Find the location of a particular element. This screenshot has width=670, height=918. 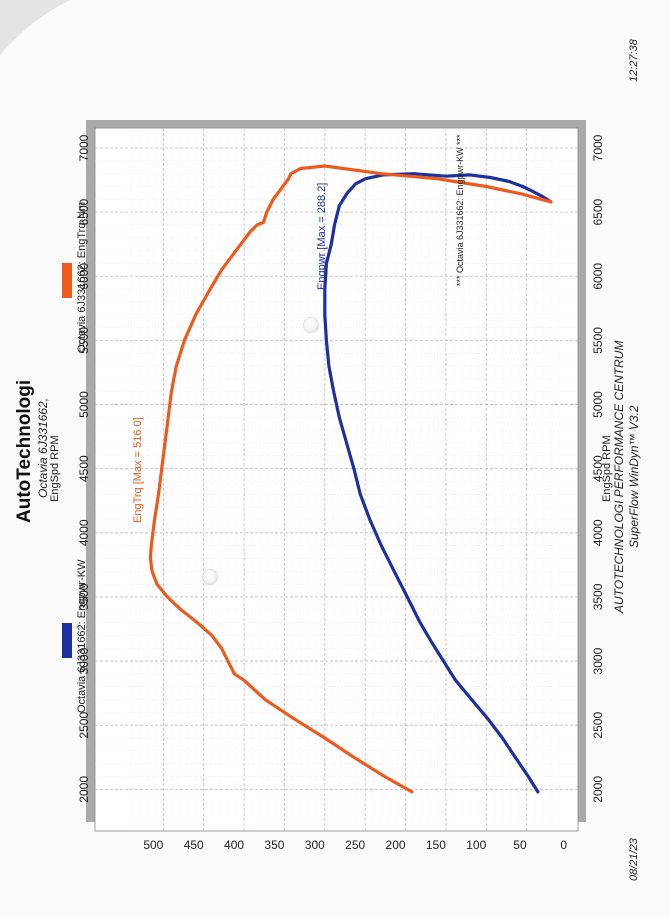

y-tick-label: 450 is located at coordinates (194, 845).